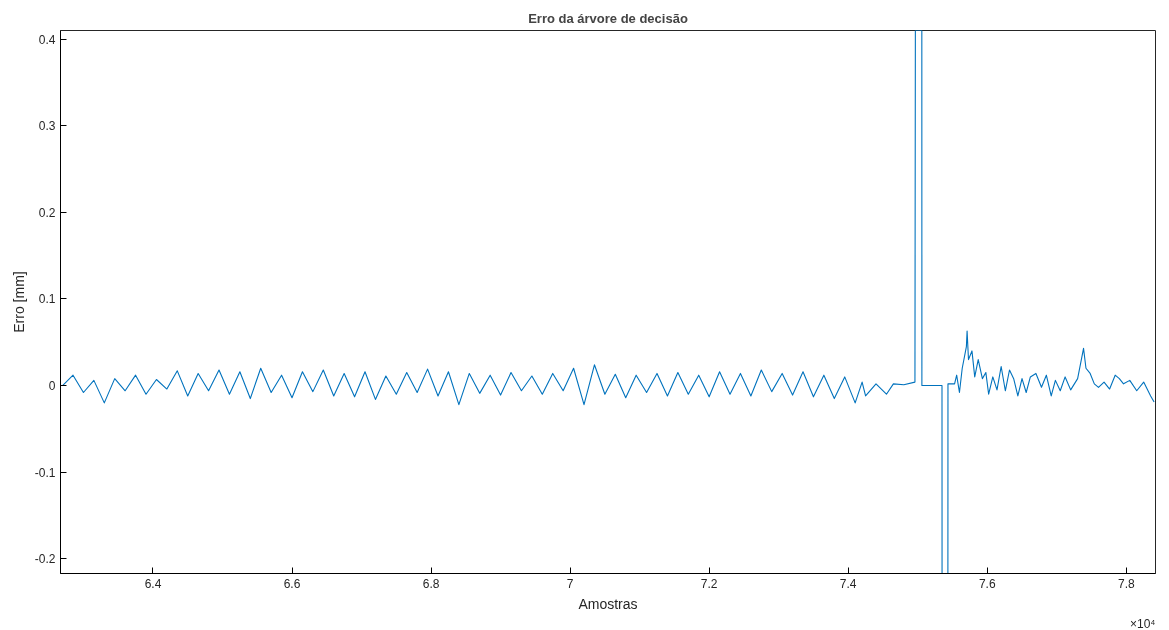 This screenshot has width=1169, height=630. I want to click on x-tick-label: 7.8, so click(1126, 583).